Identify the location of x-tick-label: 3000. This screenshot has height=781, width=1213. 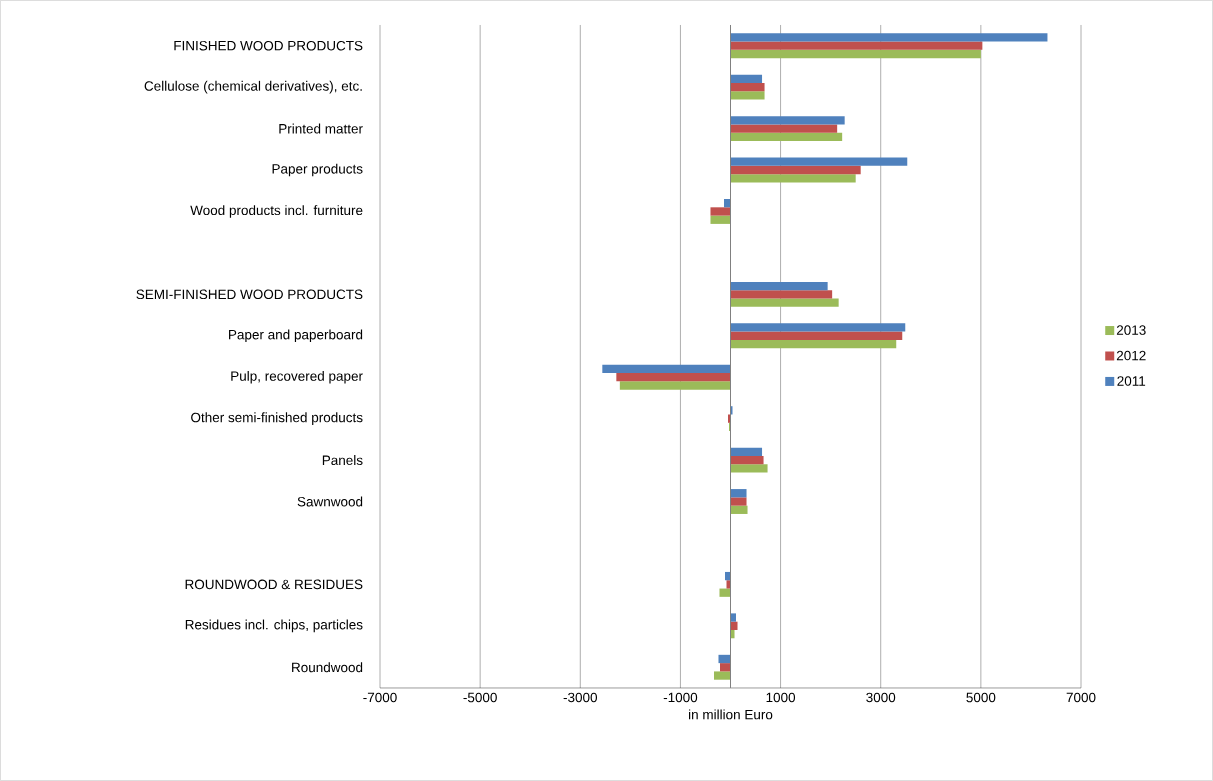
(881, 697).